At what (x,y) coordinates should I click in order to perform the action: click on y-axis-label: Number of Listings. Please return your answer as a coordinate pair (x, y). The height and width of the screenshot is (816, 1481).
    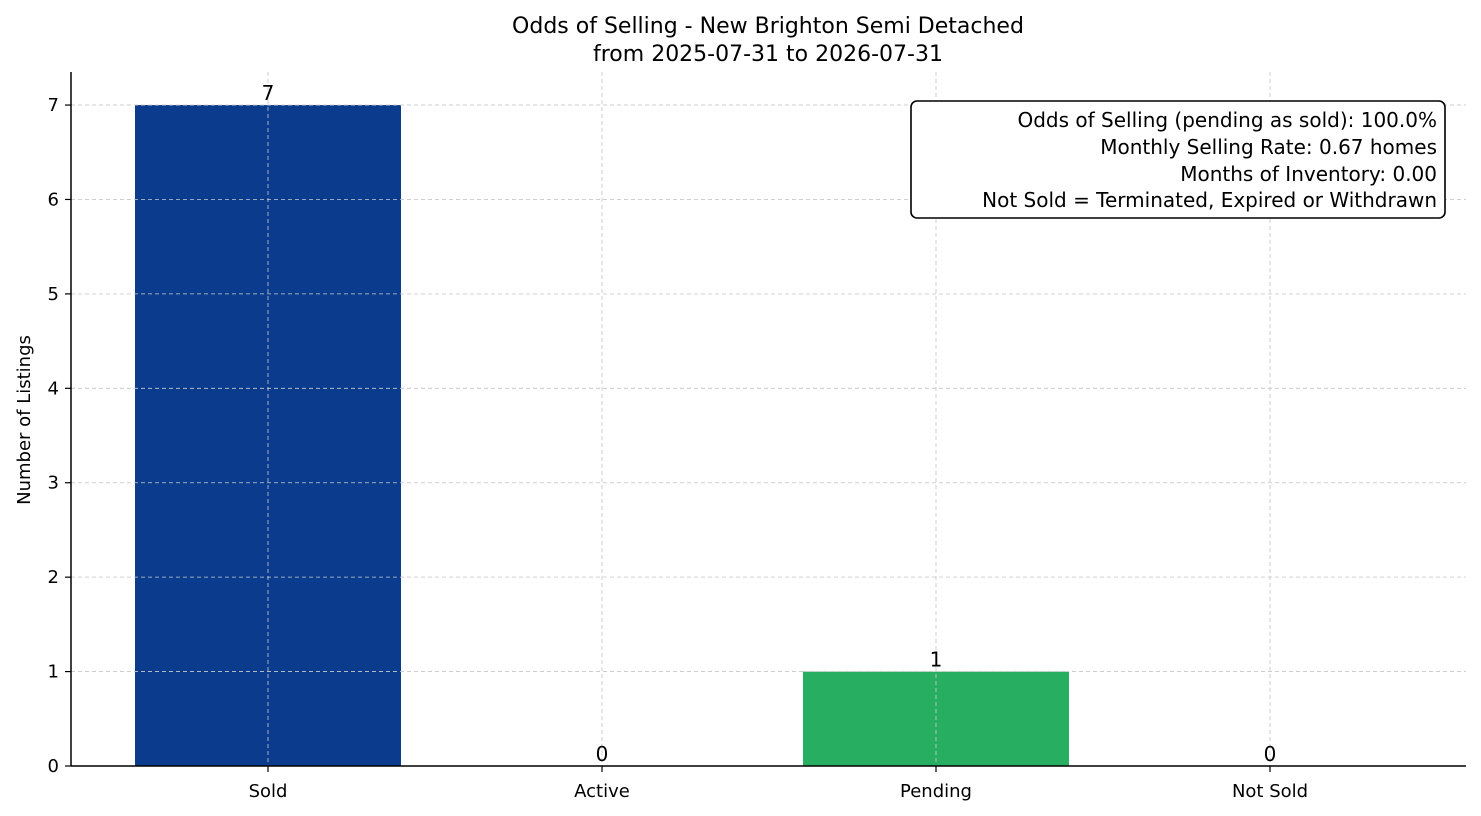
    Looking at the image, I should click on (24, 420).